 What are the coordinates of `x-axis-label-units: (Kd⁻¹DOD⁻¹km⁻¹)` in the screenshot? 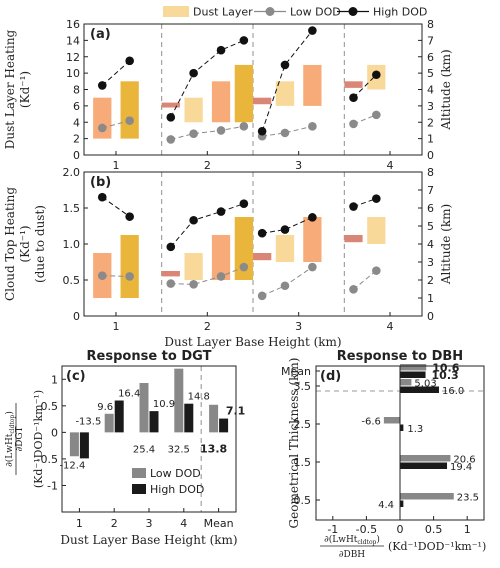 It's located at (437, 546).